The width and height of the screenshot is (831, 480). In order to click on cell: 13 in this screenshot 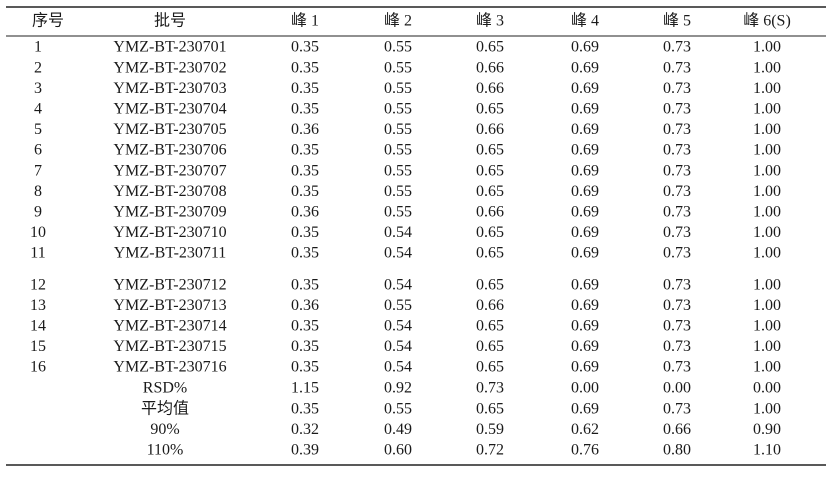, I will do `click(38, 305)`.